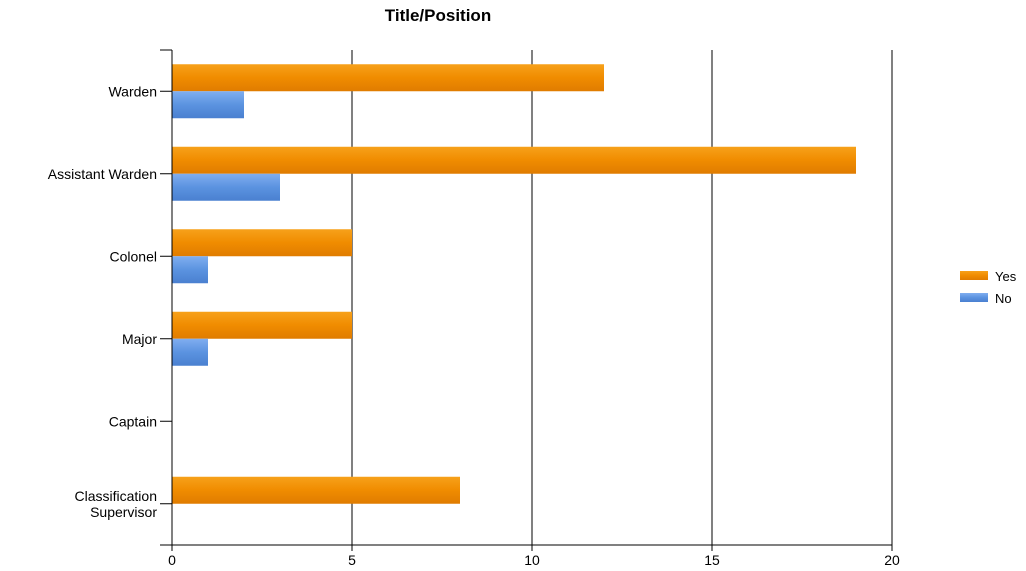 The width and height of the screenshot is (1026, 571). What do you see at coordinates (226, 187) in the screenshot?
I see `bar-assistant-warden-no` at bounding box center [226, 187].